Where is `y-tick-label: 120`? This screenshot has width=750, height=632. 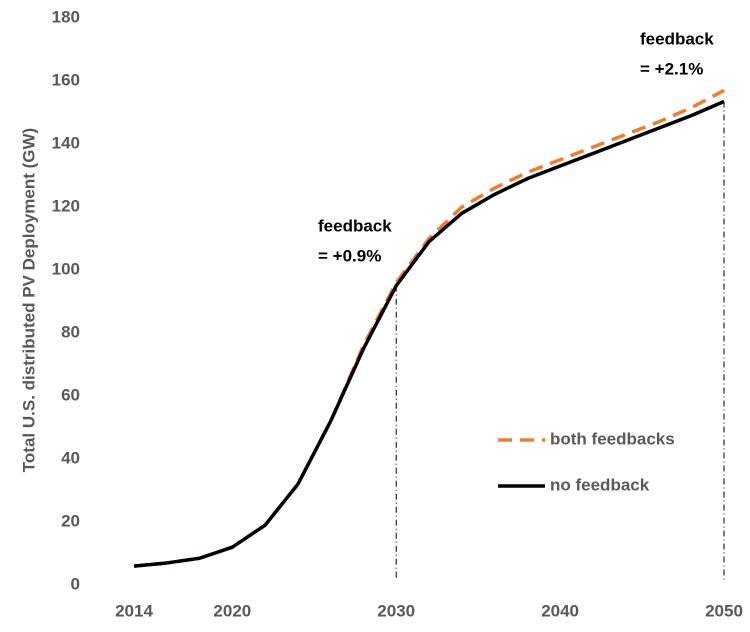 y-tick-label: 120 is located at coordinates (66, 205).